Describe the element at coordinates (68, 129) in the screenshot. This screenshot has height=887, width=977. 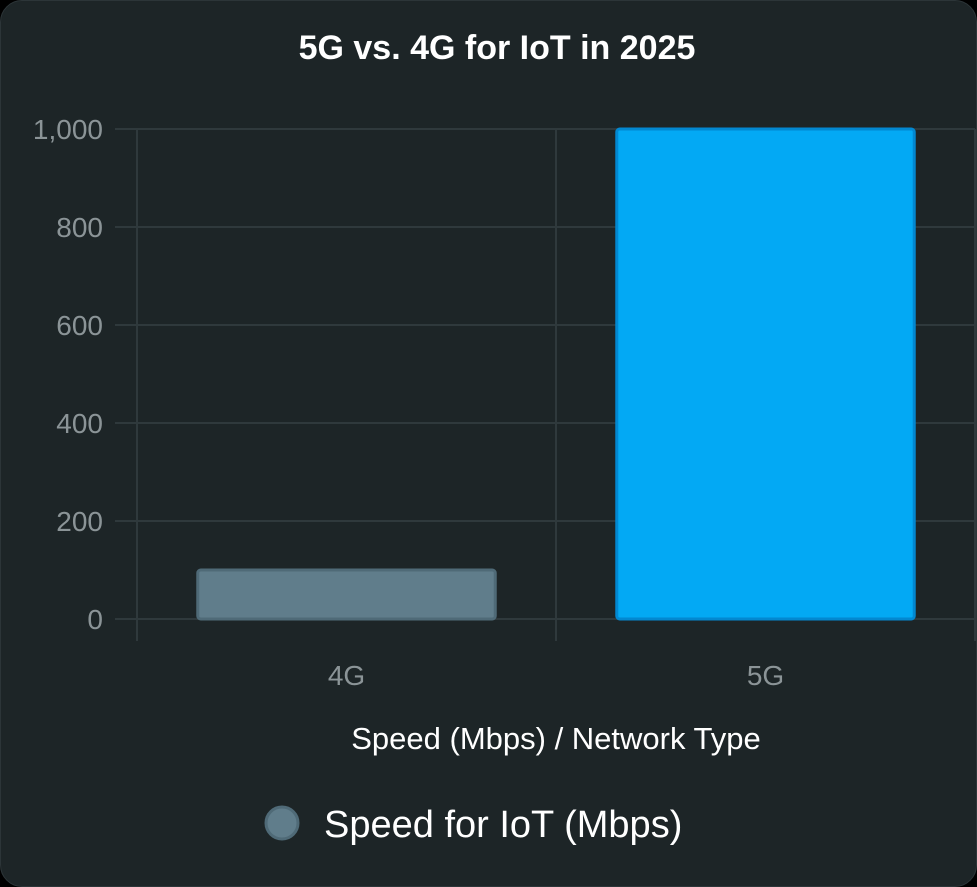
I see `y-tick-label: 1,000` at that location.